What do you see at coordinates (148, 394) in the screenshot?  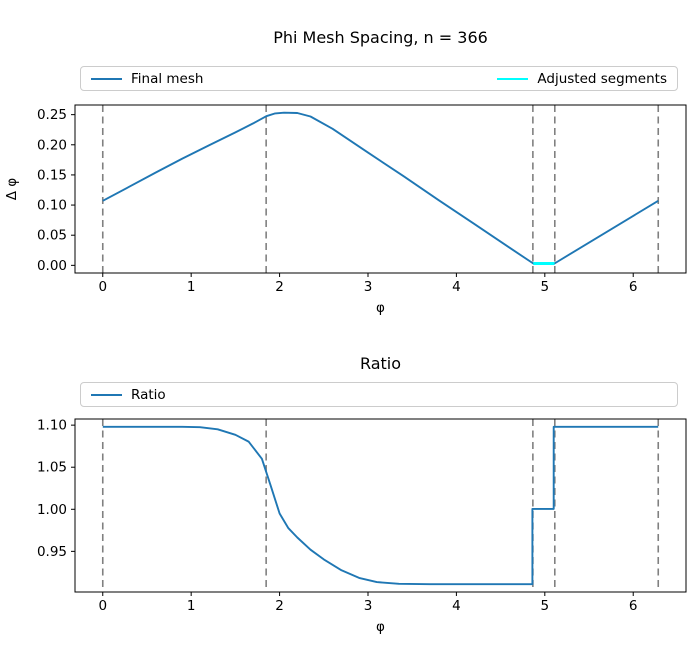 I see `legend-label-ratio: Ratio` at bounding box center [148, 394].